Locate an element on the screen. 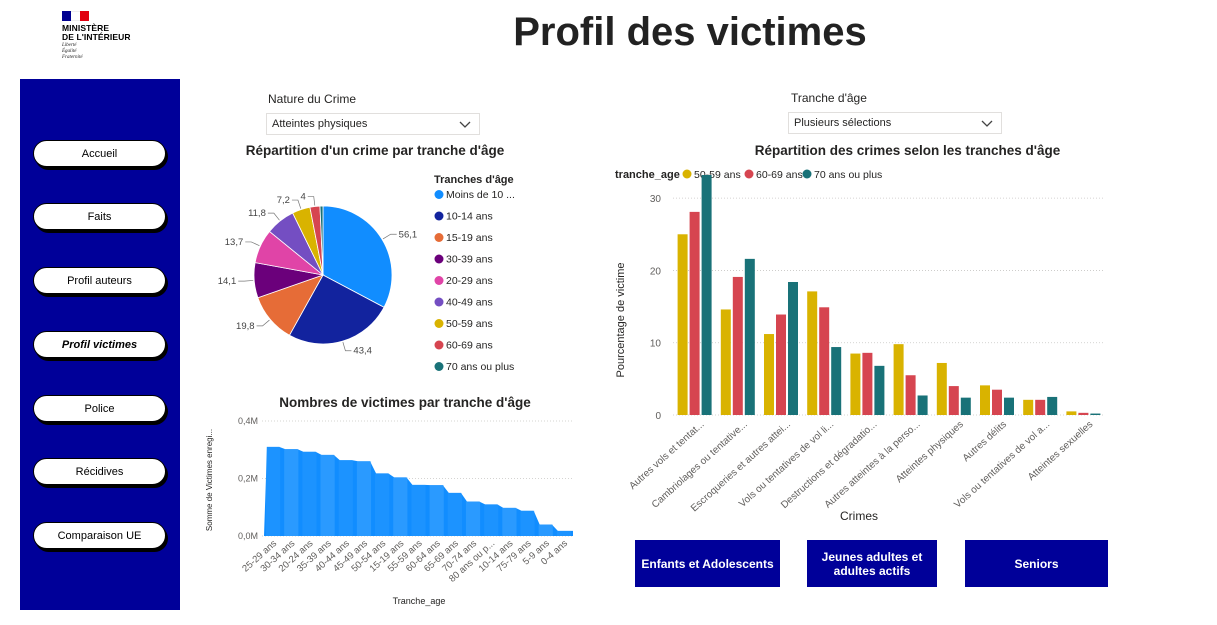 This screenshot has width=1217, height=625. nav-comparaison-ue-button: Comparaison UE is located at coordinates (99, 535).